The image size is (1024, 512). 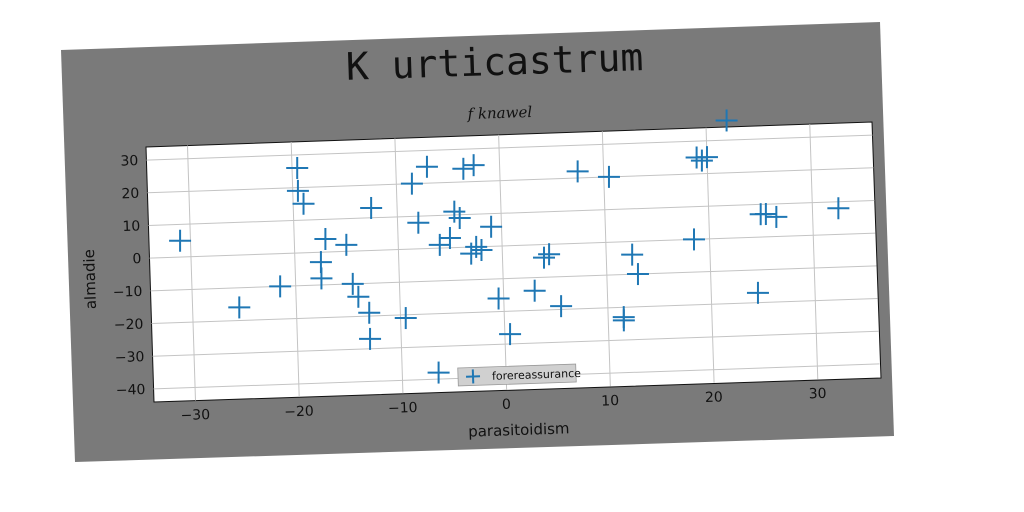 I want to click on y-tick-label: −30, so click(x=130, y=357).